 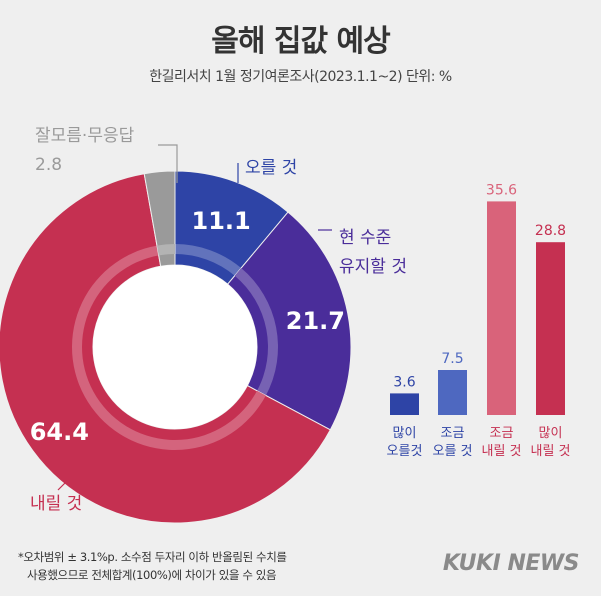 I want to click on bar-label-line1-조금-내릴-것: 조금, so click(x=502, y=433).